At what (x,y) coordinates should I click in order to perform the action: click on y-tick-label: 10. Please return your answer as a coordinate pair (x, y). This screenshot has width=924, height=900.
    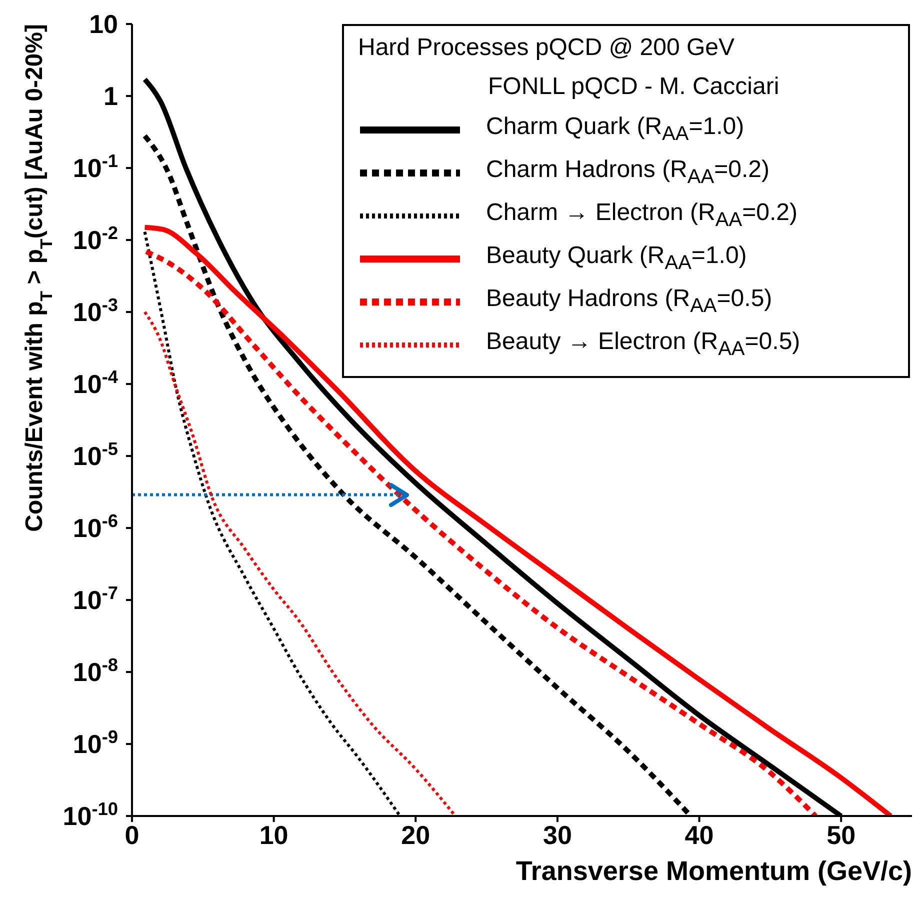
    Looking at the image, I should click on (103, 24).